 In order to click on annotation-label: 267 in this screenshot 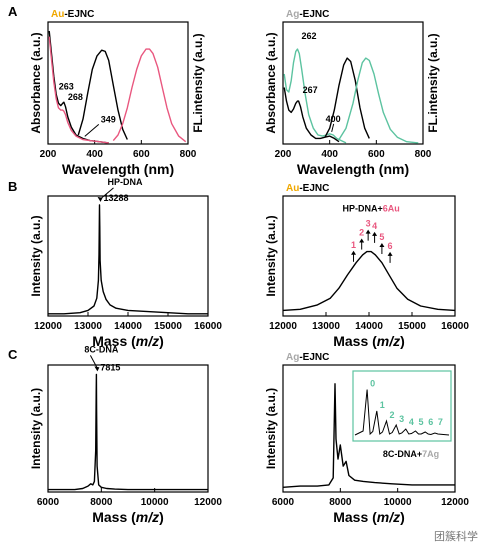, I will do `click(310, 90)`.